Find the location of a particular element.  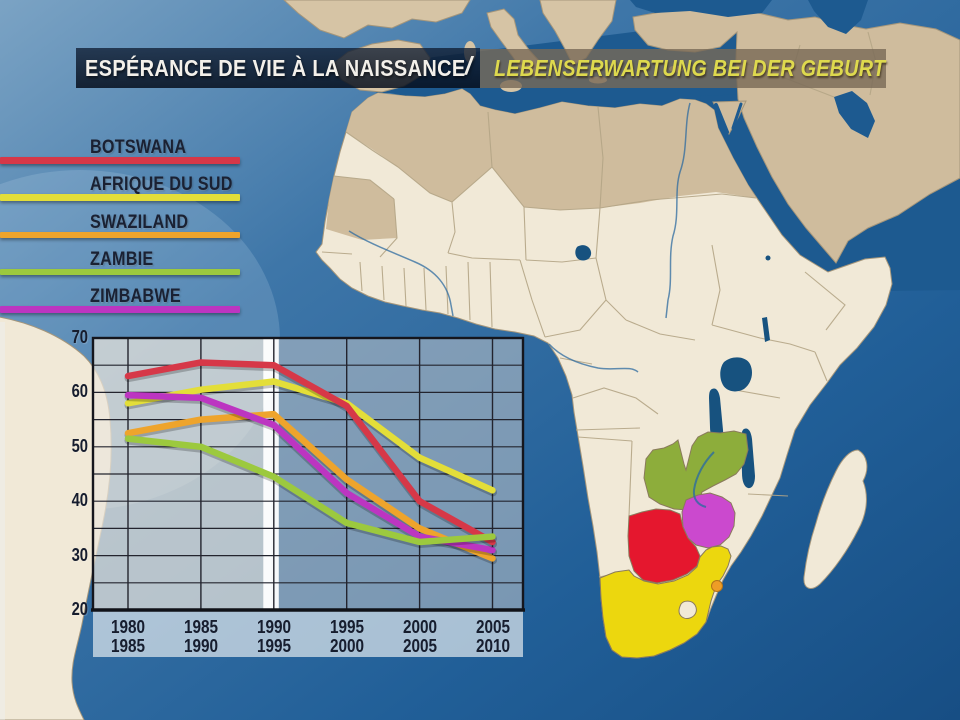

title-french: ESPÉRANCE DE VIE À LA NAISSANCE is located at coordinates (275, 67).